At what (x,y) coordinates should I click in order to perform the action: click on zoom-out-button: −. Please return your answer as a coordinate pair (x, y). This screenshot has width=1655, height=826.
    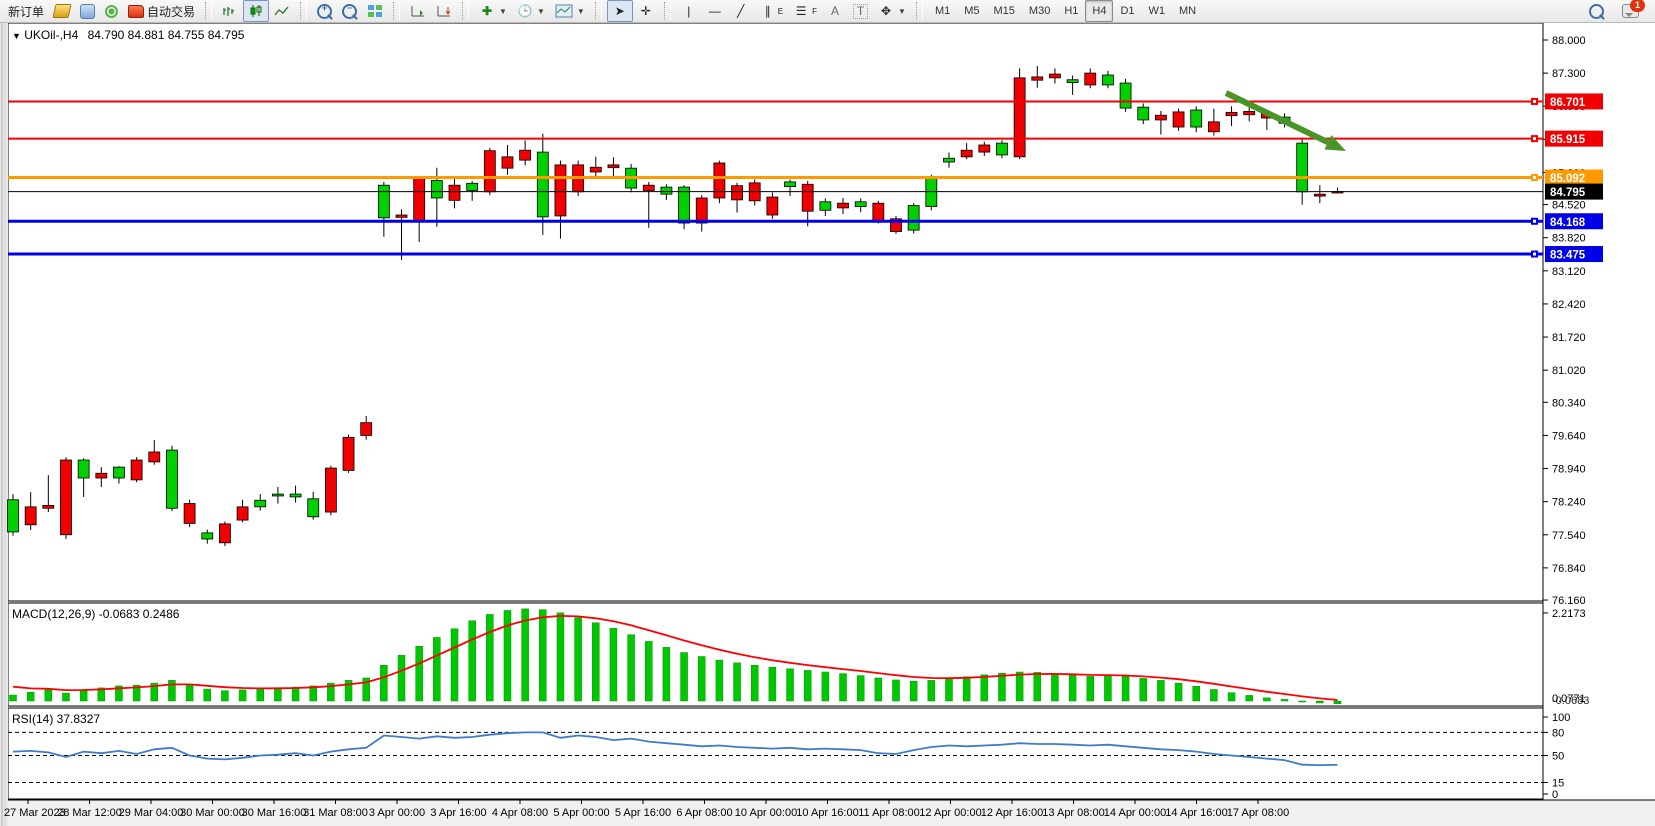
    Looking at the image, I should click on (349, 11).